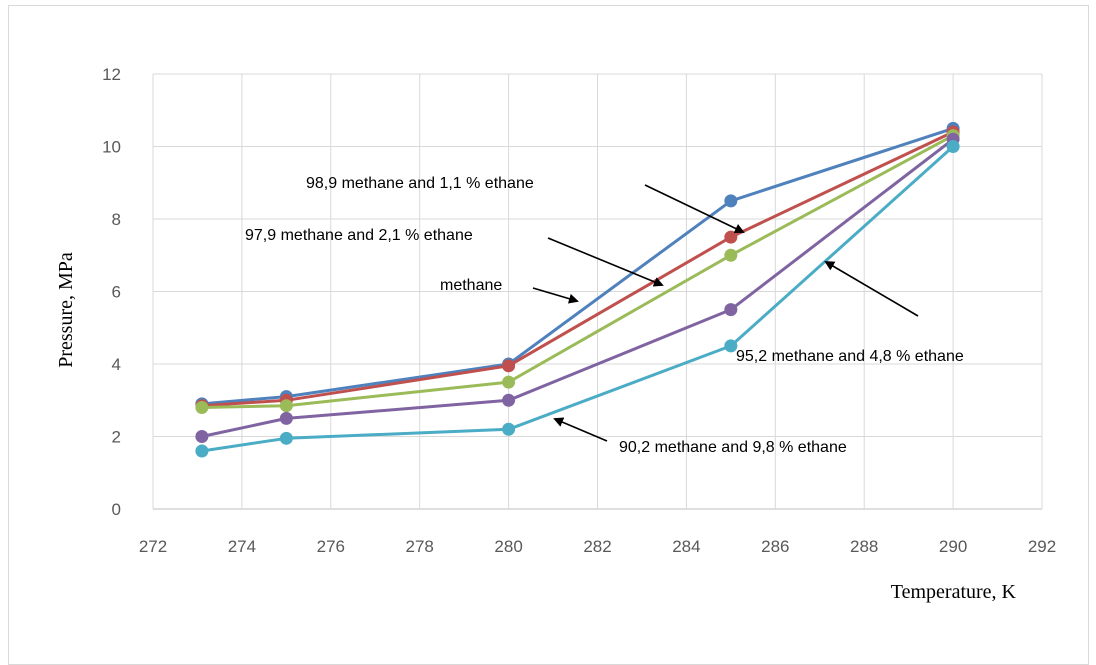 The width and height of the screenshot is (1096, 665). Describe the element at coordinates (331, 546) in the screenshot. I see `x-tick-label: 276` at that location.